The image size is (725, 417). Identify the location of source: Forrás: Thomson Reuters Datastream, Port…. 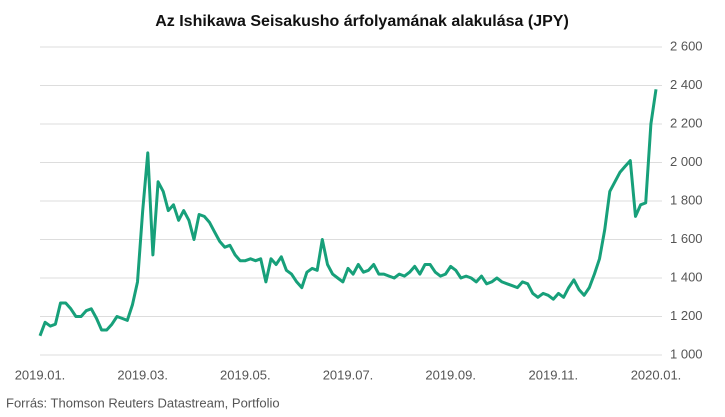
(143, 402).